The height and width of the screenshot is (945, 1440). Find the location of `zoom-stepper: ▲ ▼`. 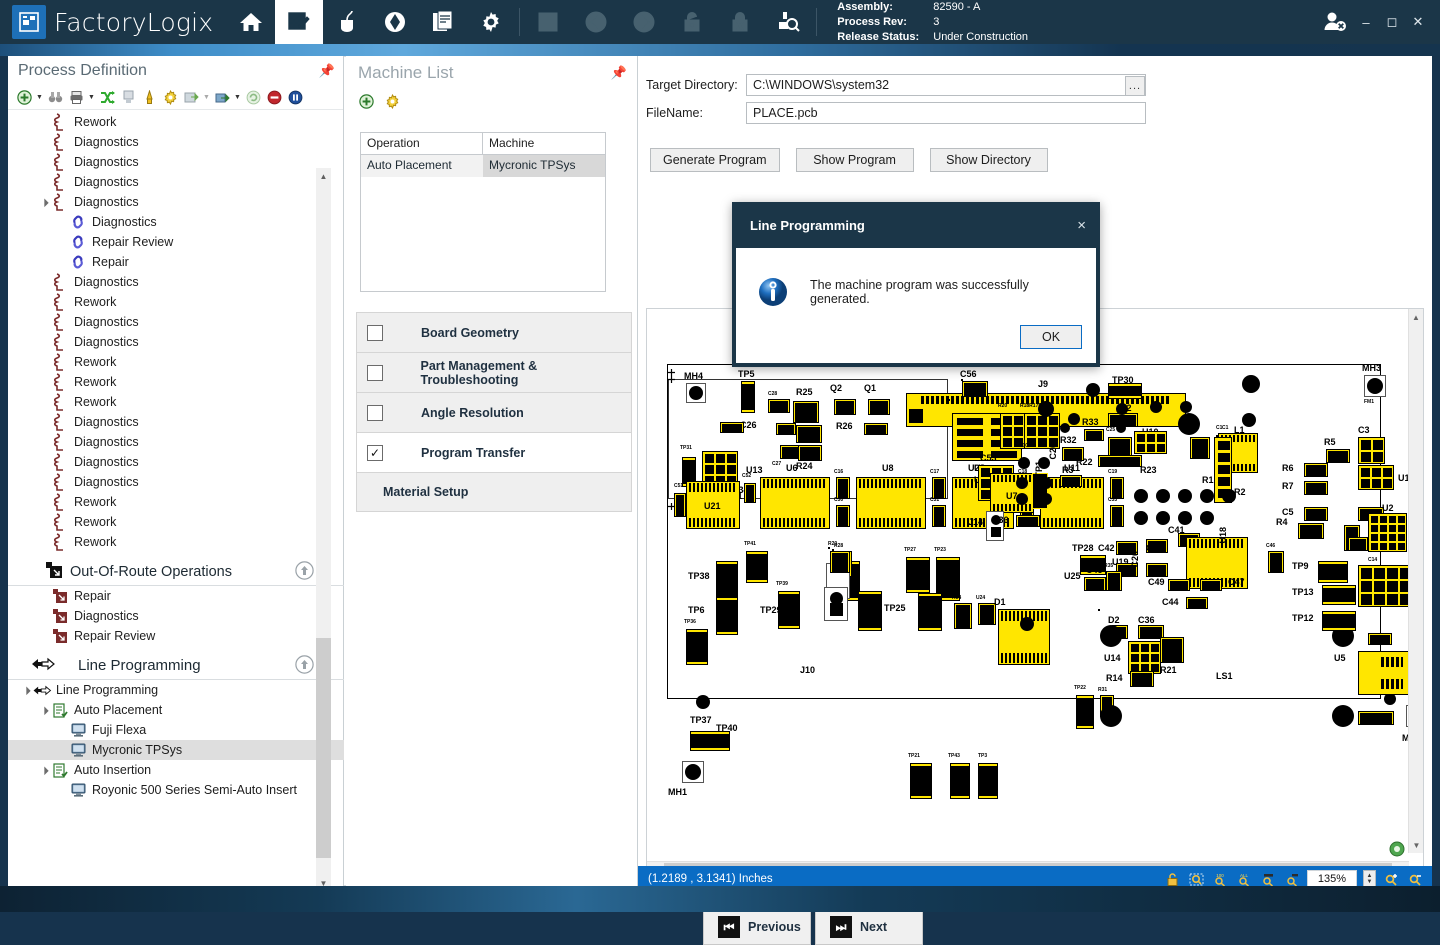

zoom-stepper: ▲ ▼ is located at coordinates (1369, 879).